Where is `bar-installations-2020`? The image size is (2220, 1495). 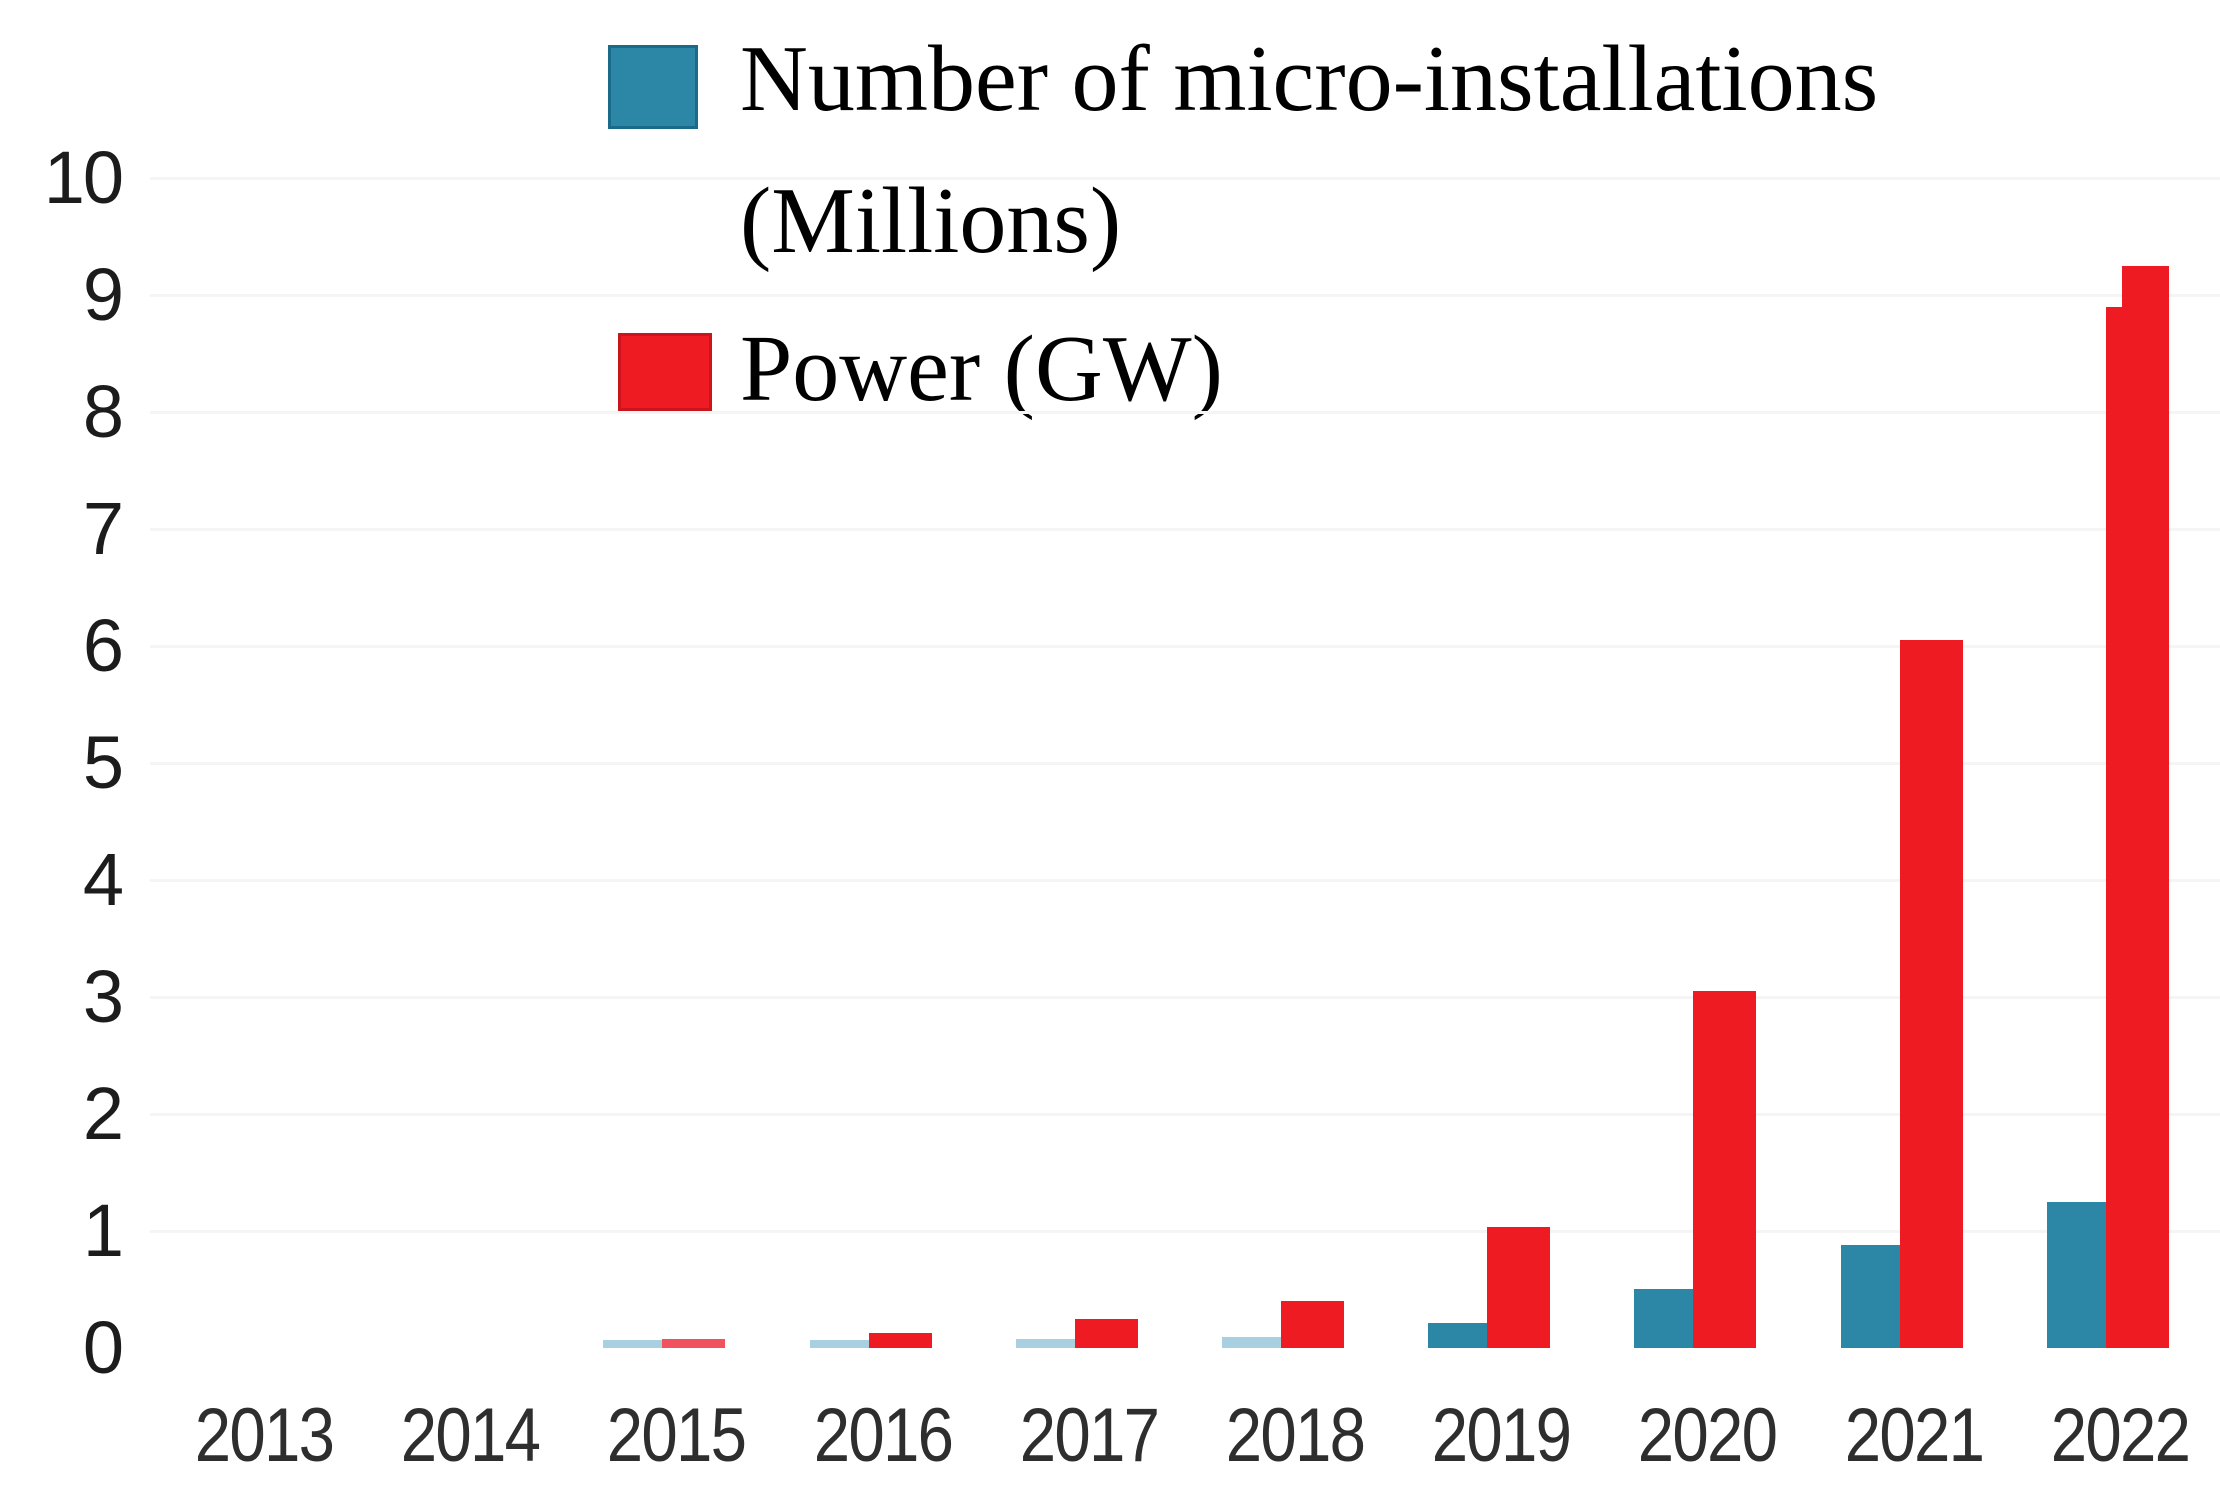
bar-installations-2020 is located at coordinates (1663, 1318).